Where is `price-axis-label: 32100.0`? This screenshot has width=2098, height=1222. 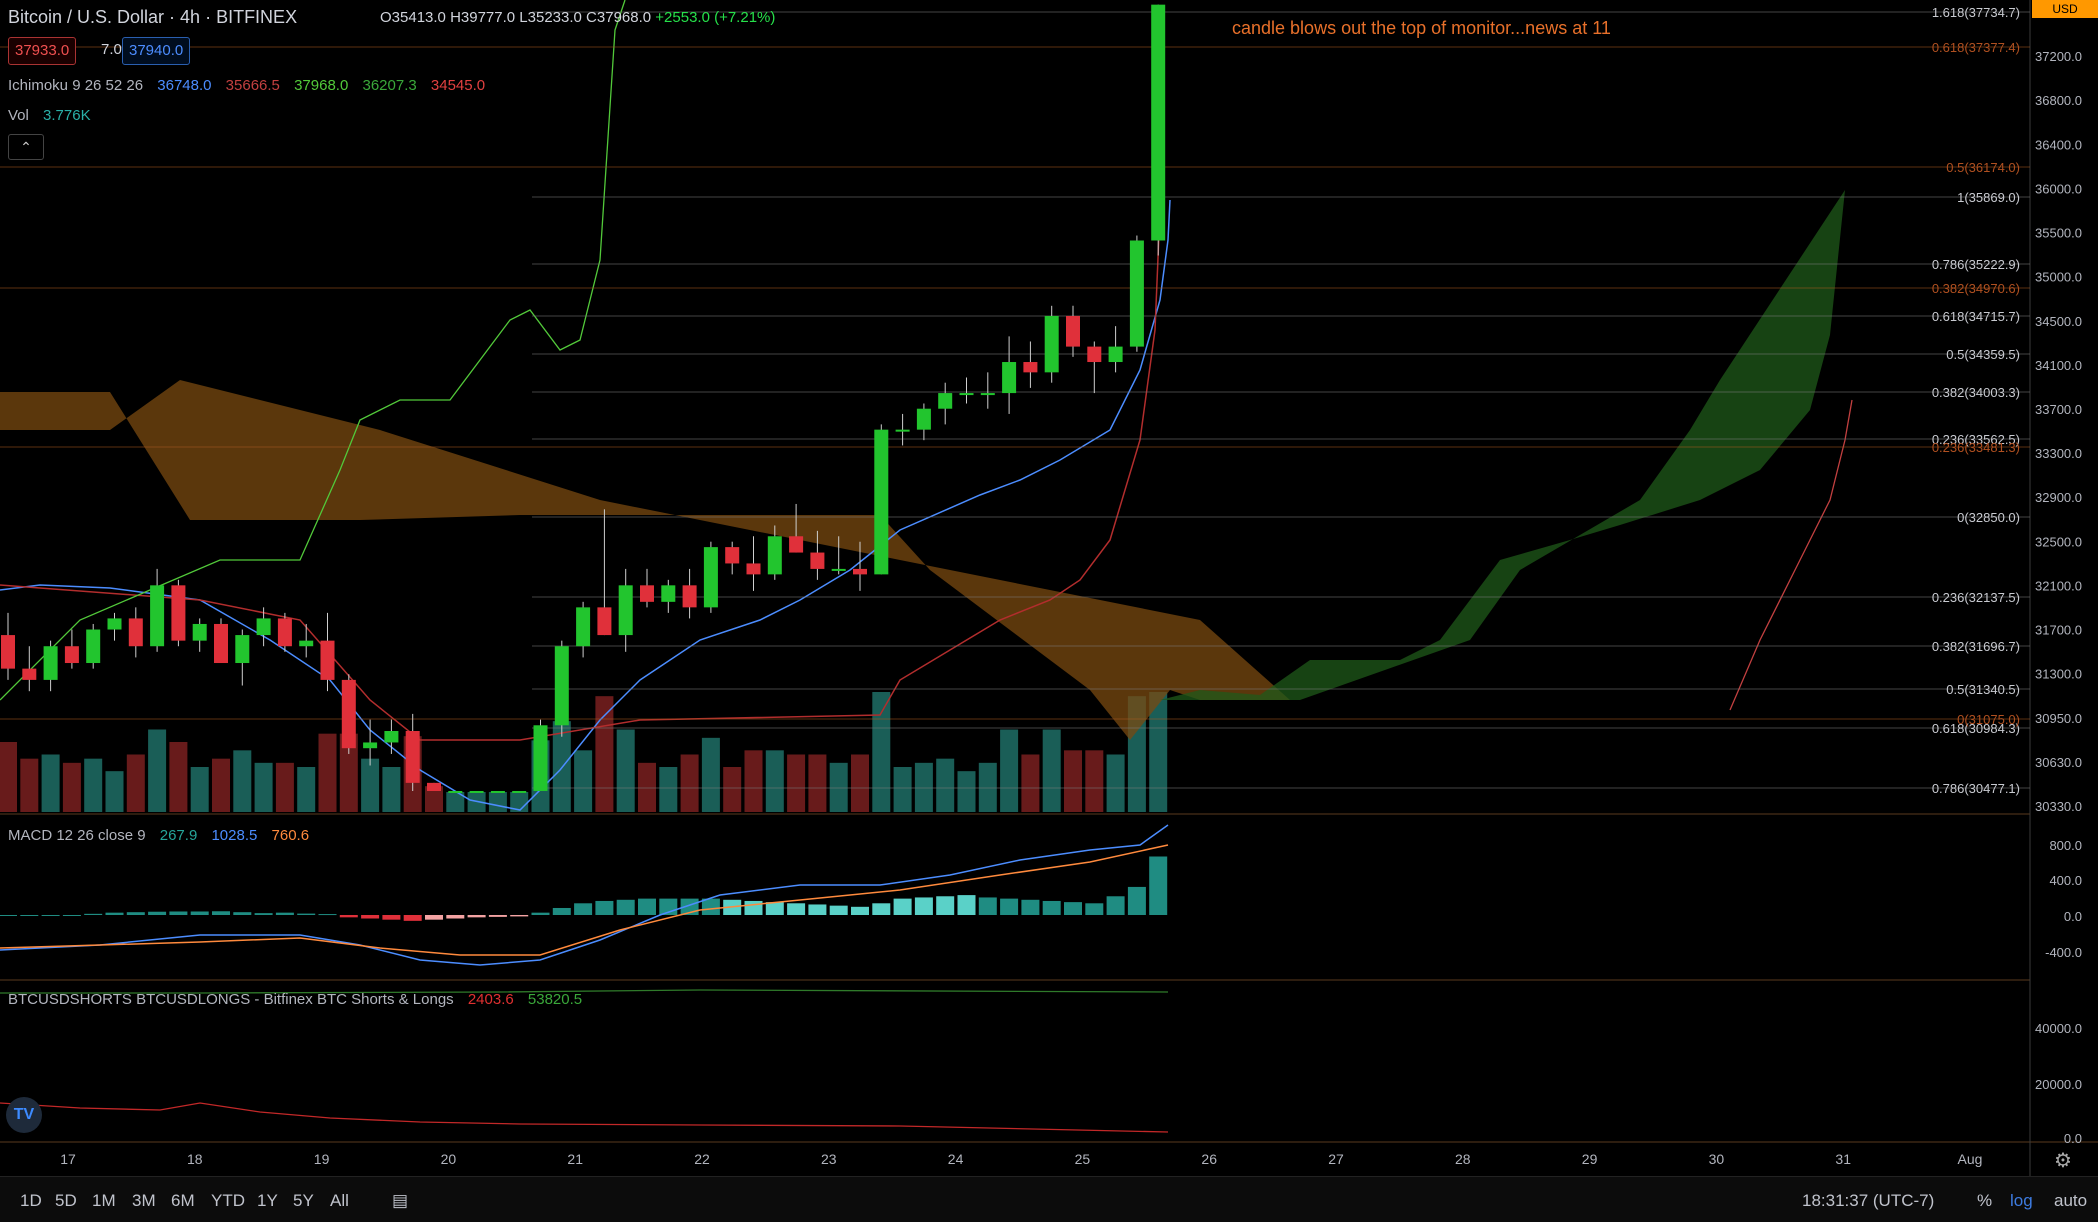 price-axis-label: 32100.0 is located at coordinates (2058, 585).